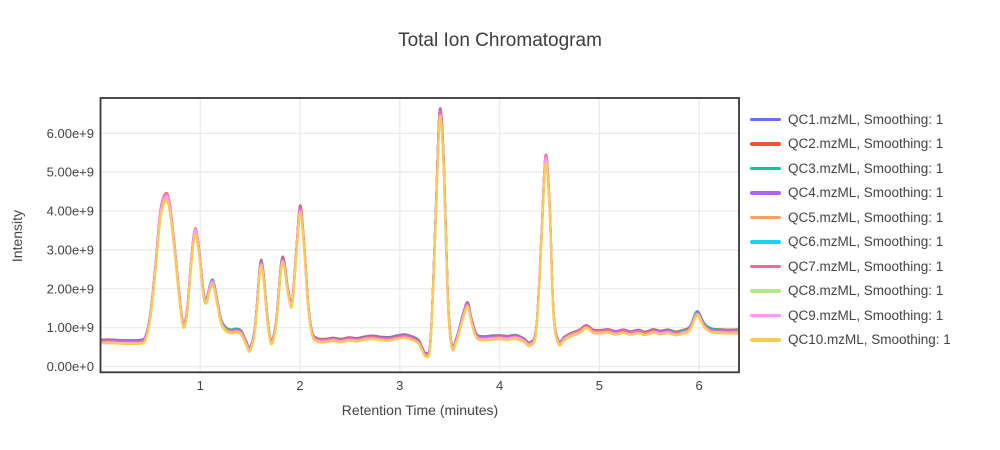 The image size is (1000, 450). I want to click on legend-item-qc1-mzml: QC1.mzML, Smoothing: 1, so click(874, 119).